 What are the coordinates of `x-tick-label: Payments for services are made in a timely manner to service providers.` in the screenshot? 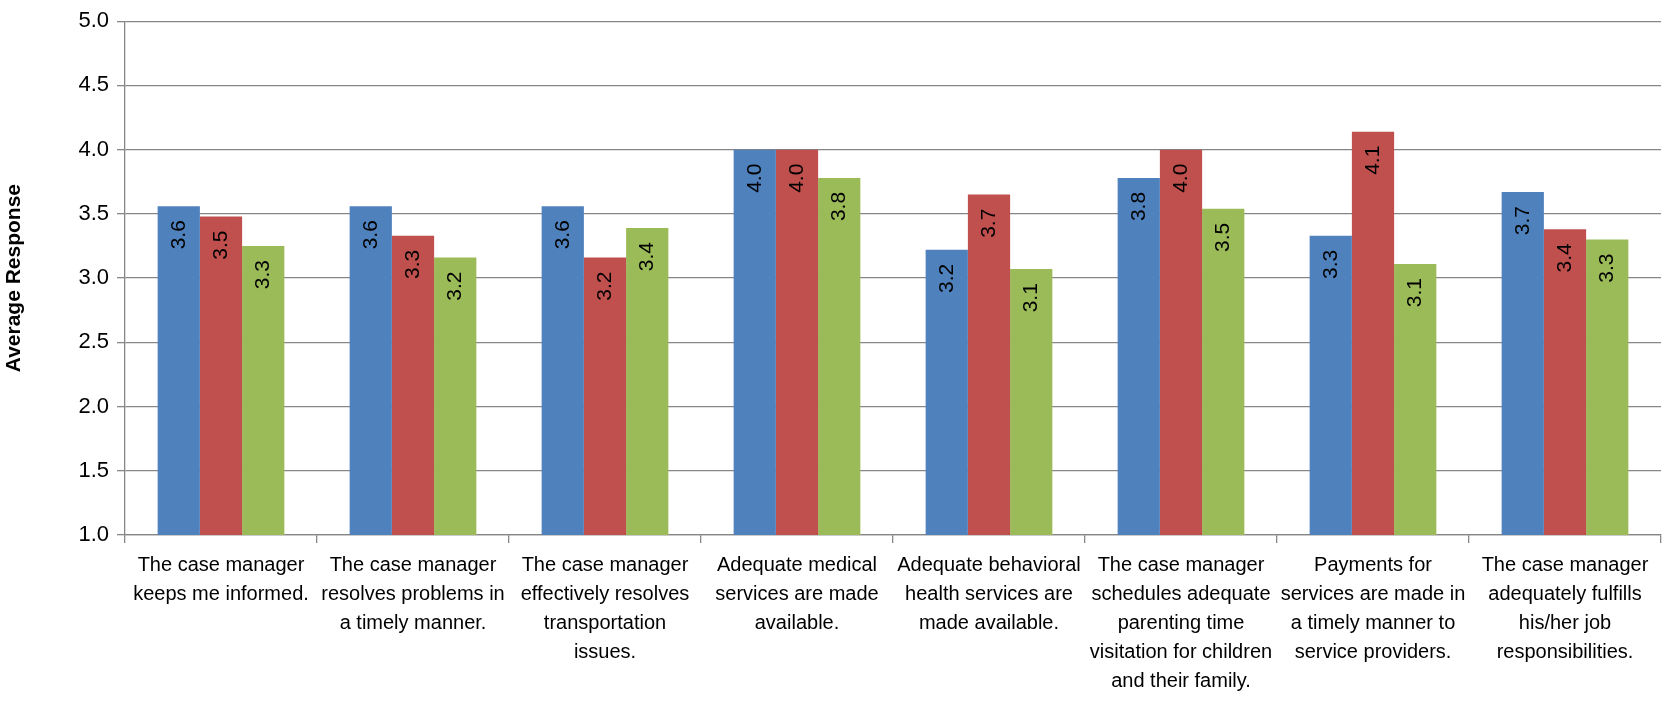 It's located at (1373, 608).